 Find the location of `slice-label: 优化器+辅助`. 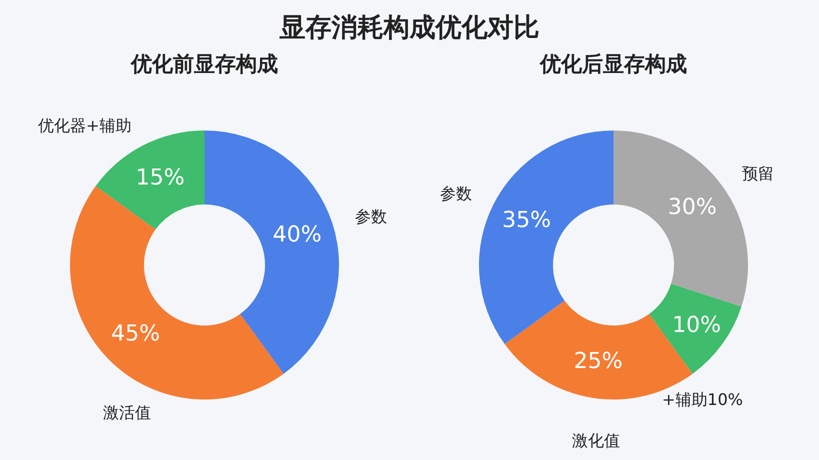

slice-label: 优化器+辅助 is located at coordinates (85, 125).